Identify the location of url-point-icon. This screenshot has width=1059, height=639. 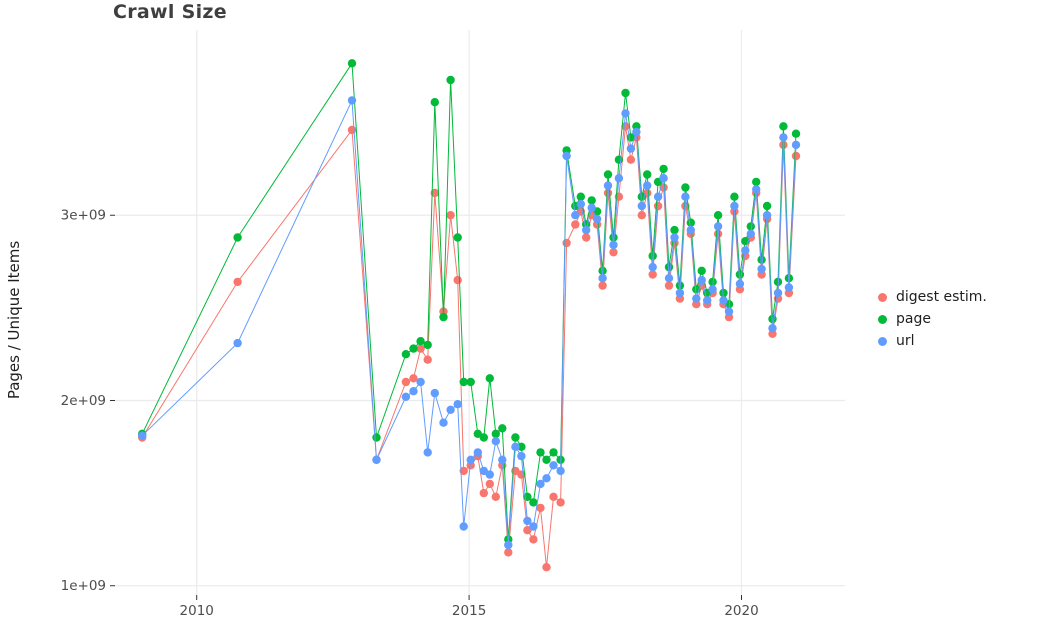
(882, 341).